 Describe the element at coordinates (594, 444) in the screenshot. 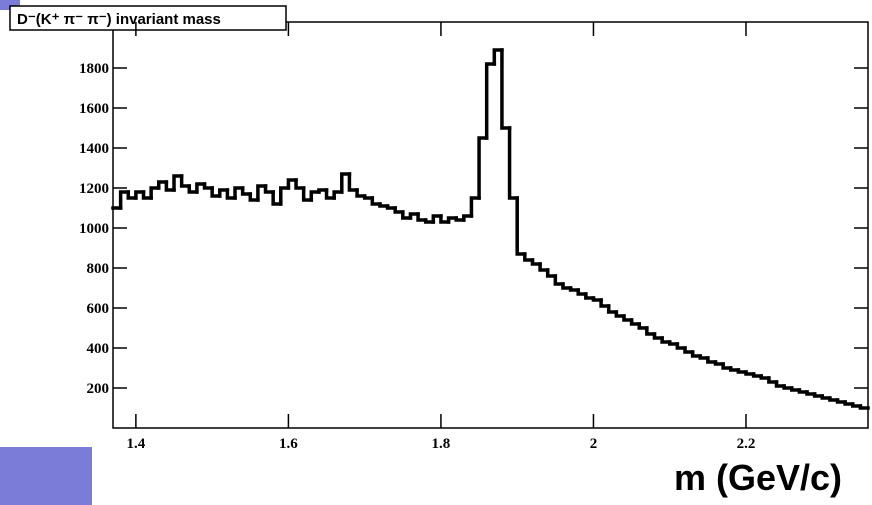

I see `x-tick-label: 2` at that location.